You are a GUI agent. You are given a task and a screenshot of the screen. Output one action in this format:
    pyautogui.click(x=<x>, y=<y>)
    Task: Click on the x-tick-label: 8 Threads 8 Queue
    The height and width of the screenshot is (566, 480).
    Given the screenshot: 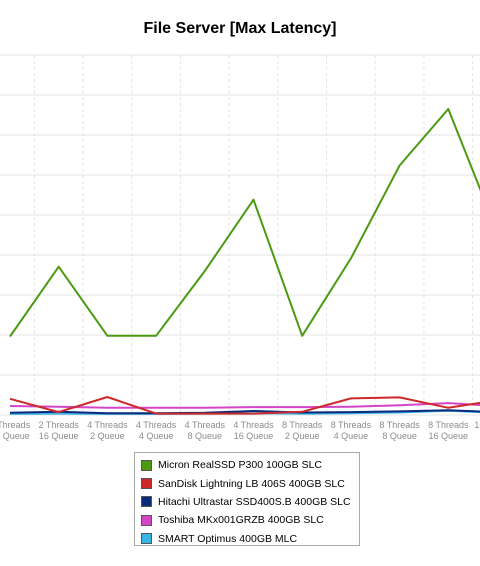 What is the action you would take?
    pyautogui.click(x=399, y=430)
    